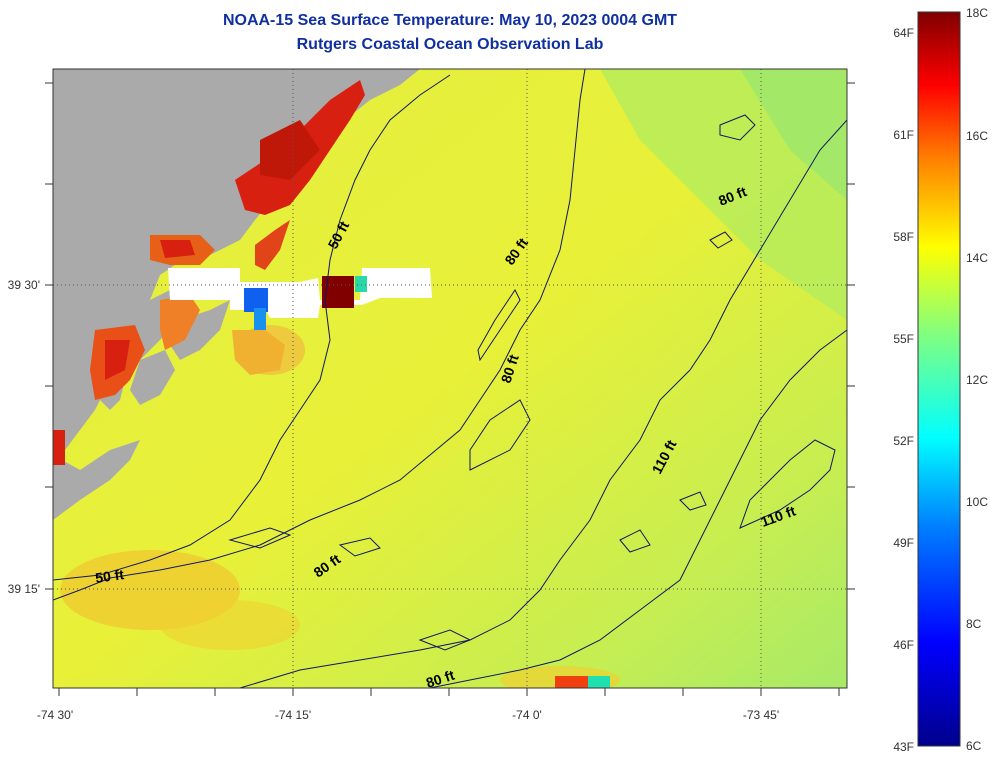 The width and height of the screenshot is (992, 761). Describe the element at coordinates (974, 746) in the screenshot. I see `colorbar-c-label: 6C` at that location.